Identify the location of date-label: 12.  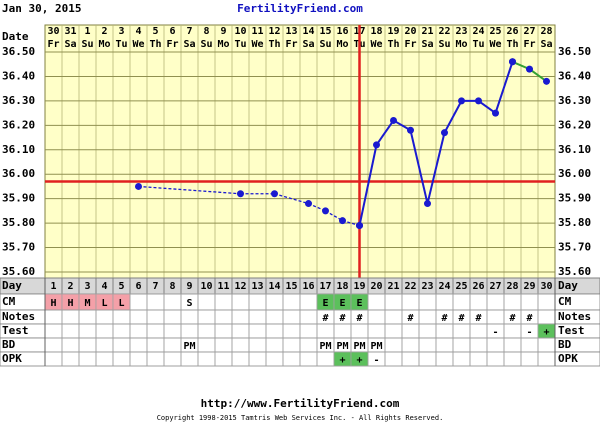
(274, 31).